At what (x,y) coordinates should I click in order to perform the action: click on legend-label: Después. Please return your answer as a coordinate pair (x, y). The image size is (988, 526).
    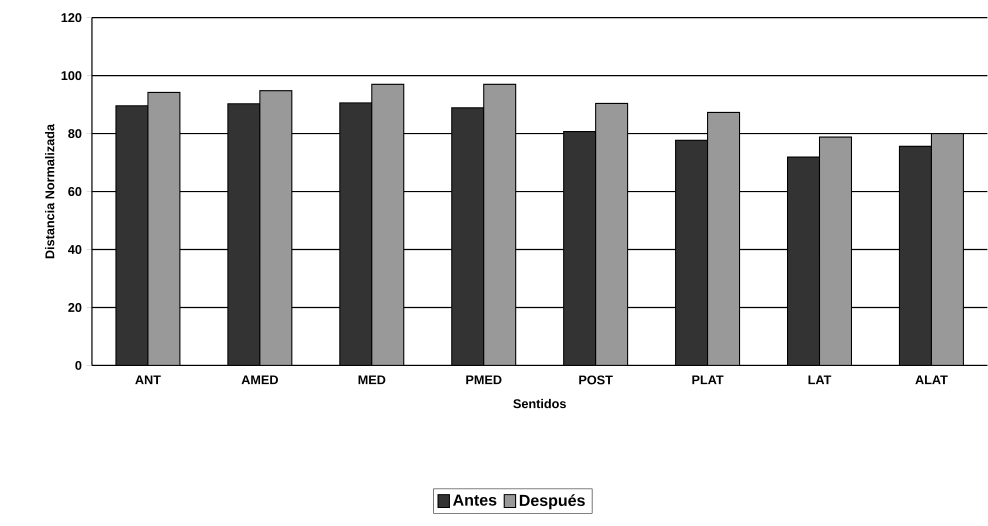
    Looking at the image, I should click on (552, 502).